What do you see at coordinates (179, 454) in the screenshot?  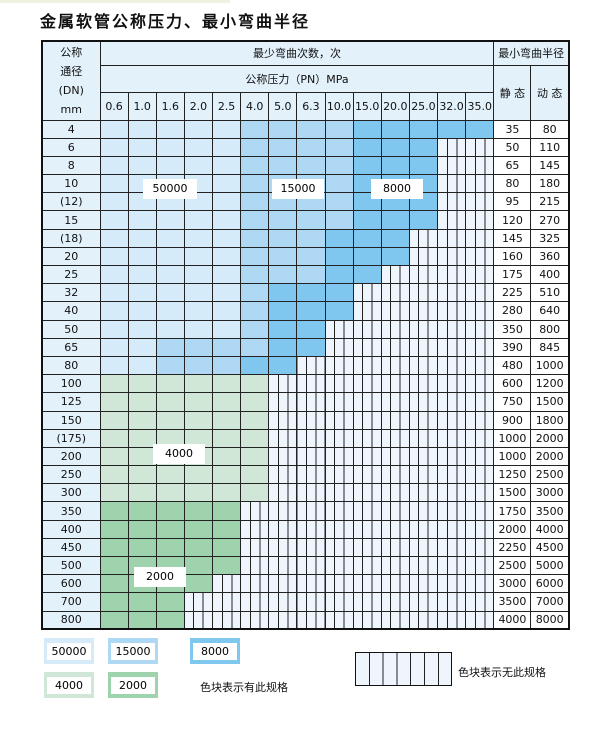 I see `zone-label-4000: 4000` at bounding box center [179, 454].